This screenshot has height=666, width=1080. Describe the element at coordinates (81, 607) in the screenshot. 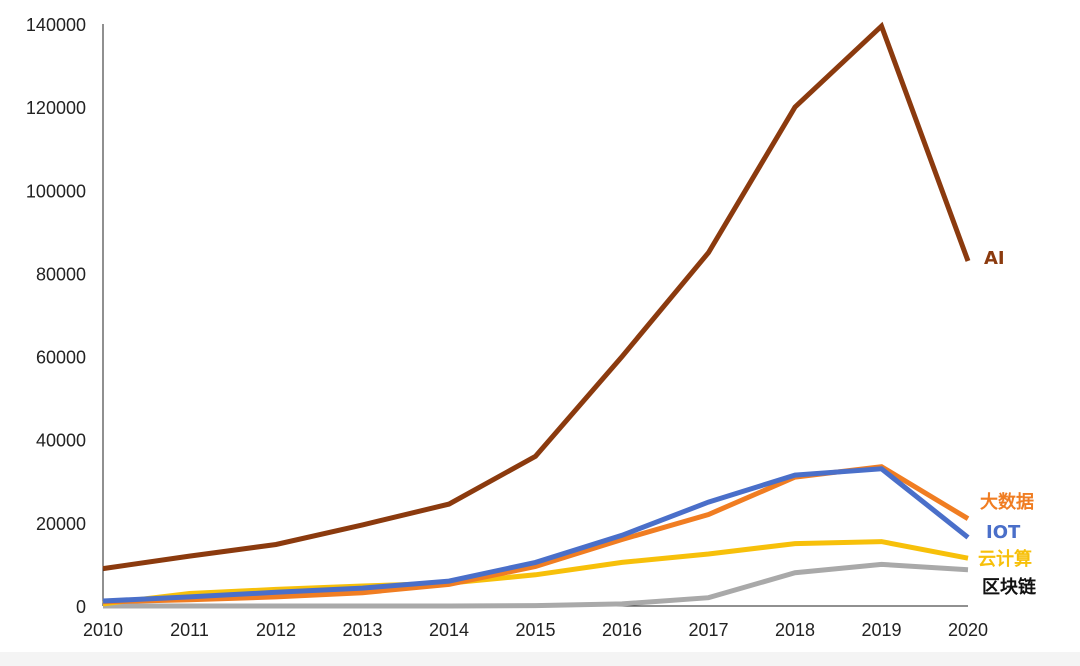

I see `y-tick-label: 0` at that location.